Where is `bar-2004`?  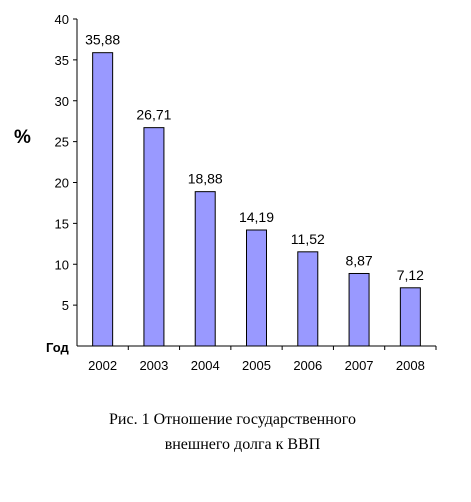
bar-2004 is located at coordinates (205, 269).